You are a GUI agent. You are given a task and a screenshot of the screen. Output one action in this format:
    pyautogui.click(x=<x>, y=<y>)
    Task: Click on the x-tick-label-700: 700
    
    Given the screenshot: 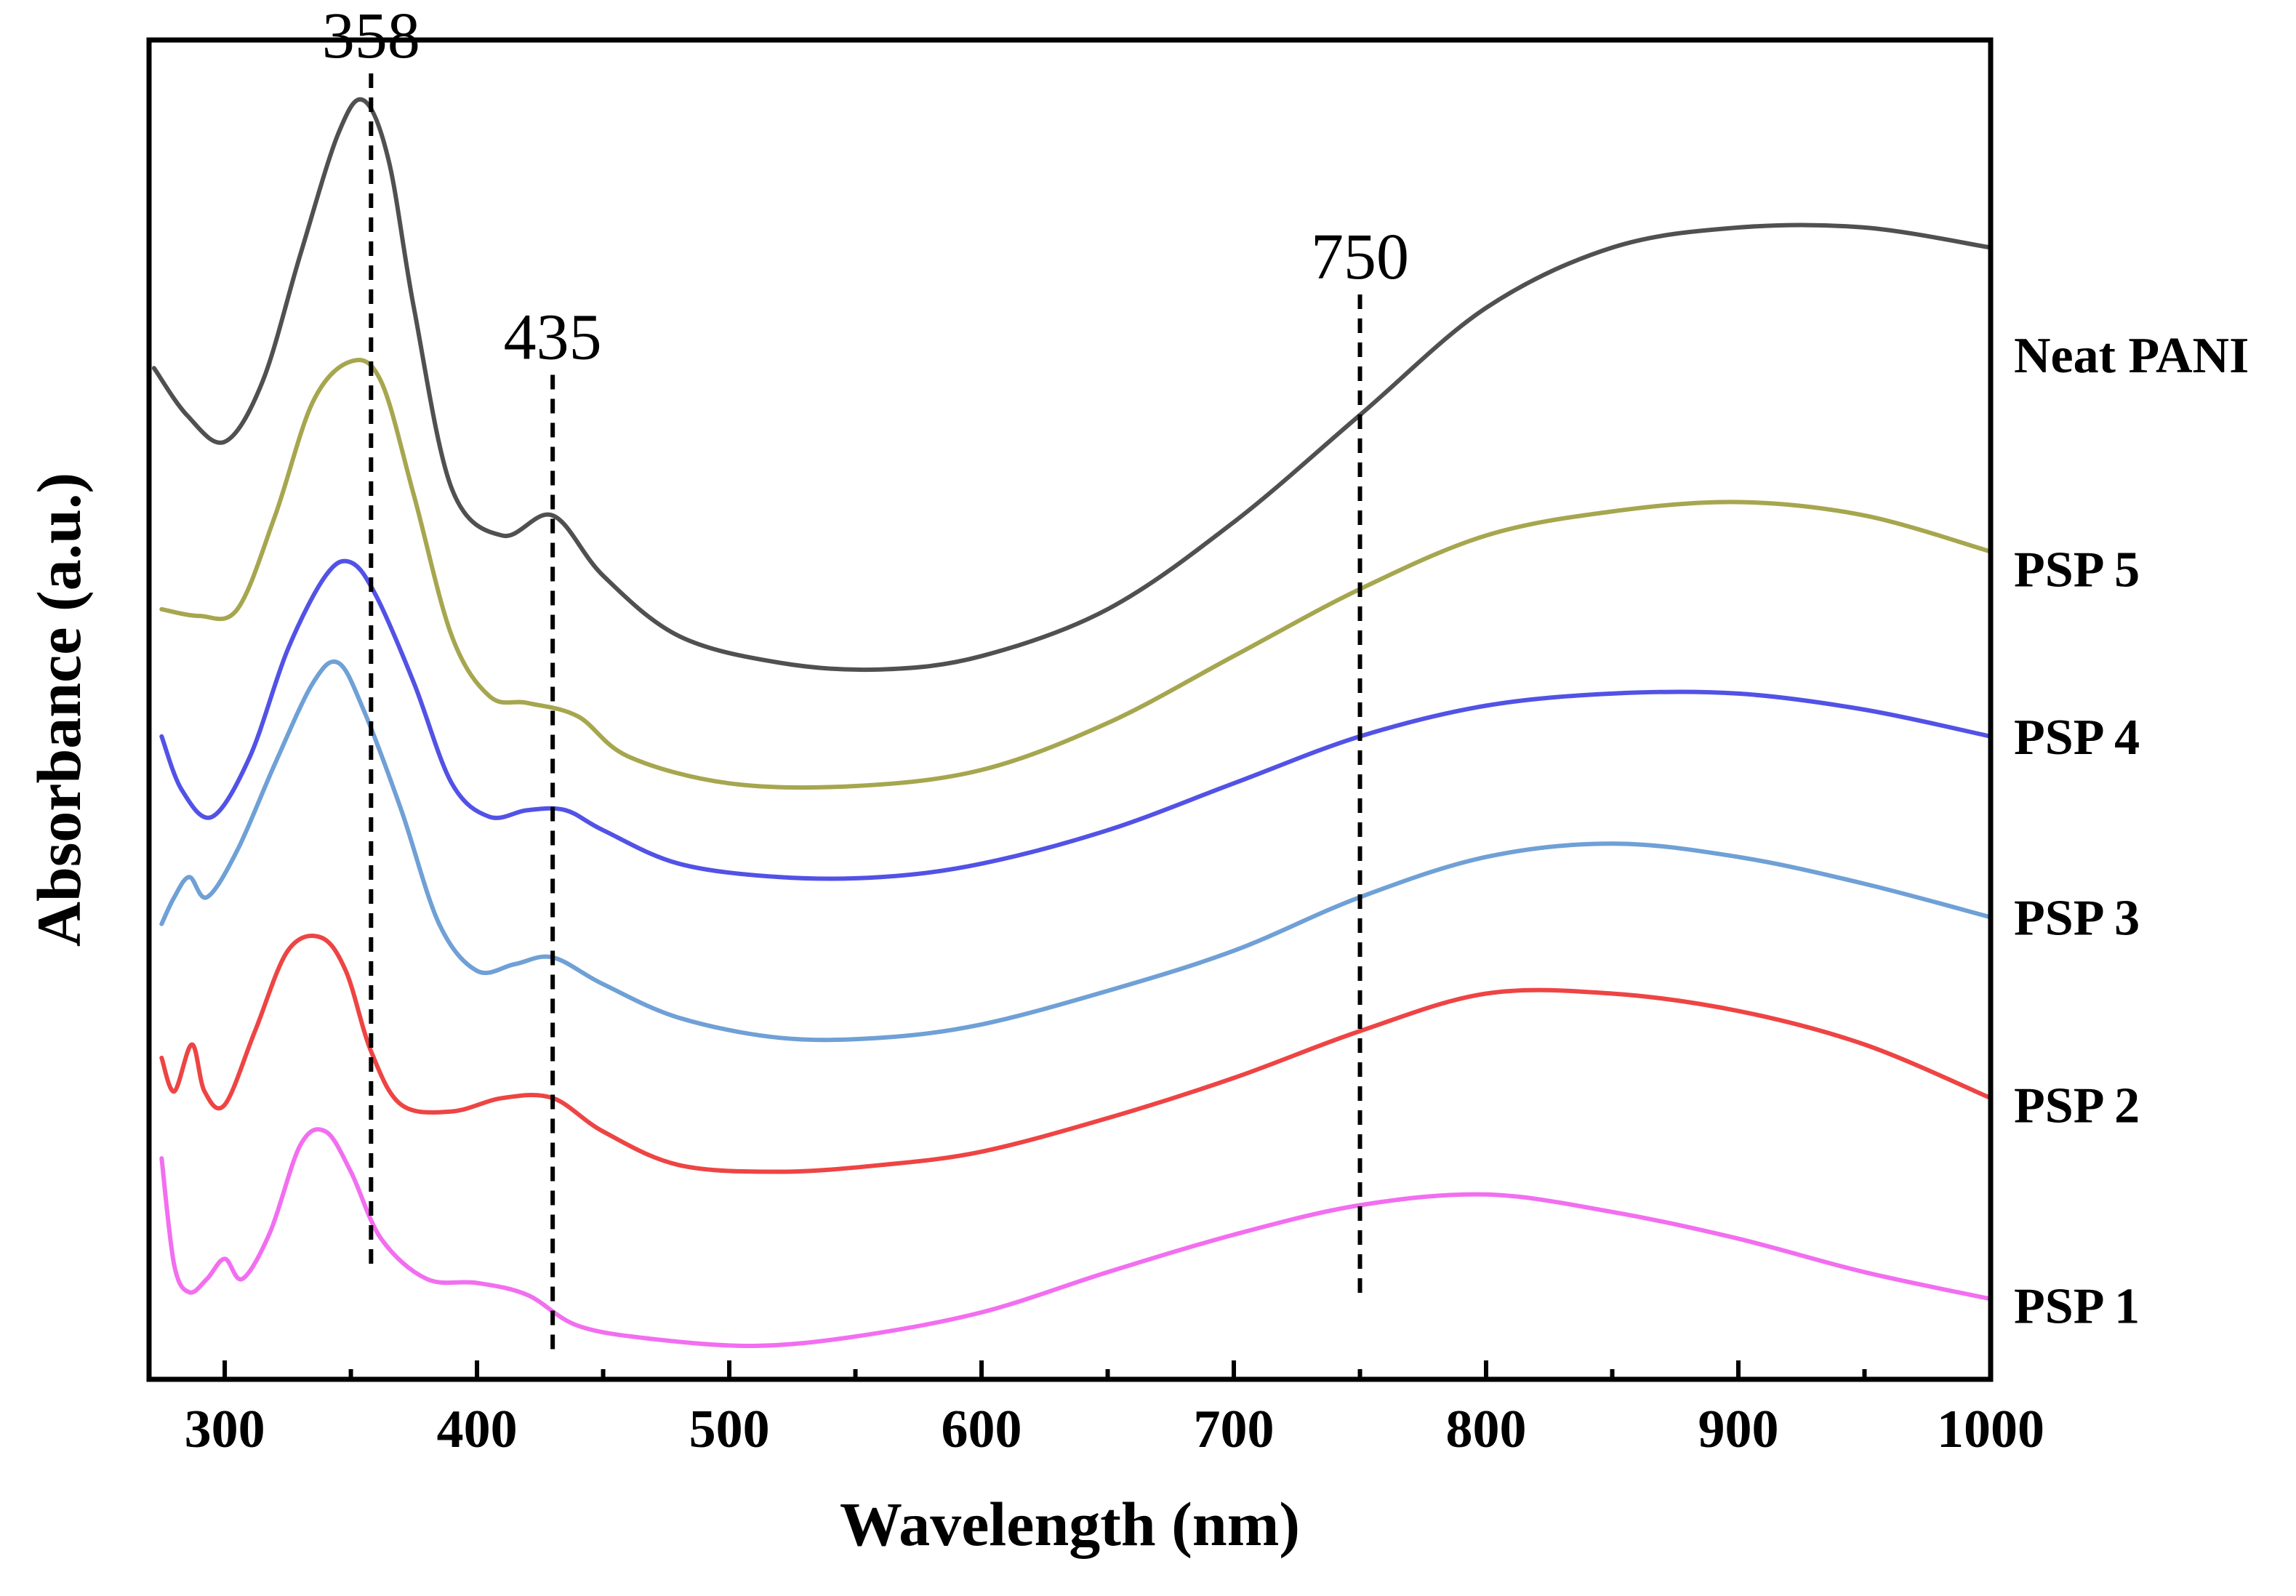 What is the action you would take?
    pyautogui.click(x=1234, y=1429)
    